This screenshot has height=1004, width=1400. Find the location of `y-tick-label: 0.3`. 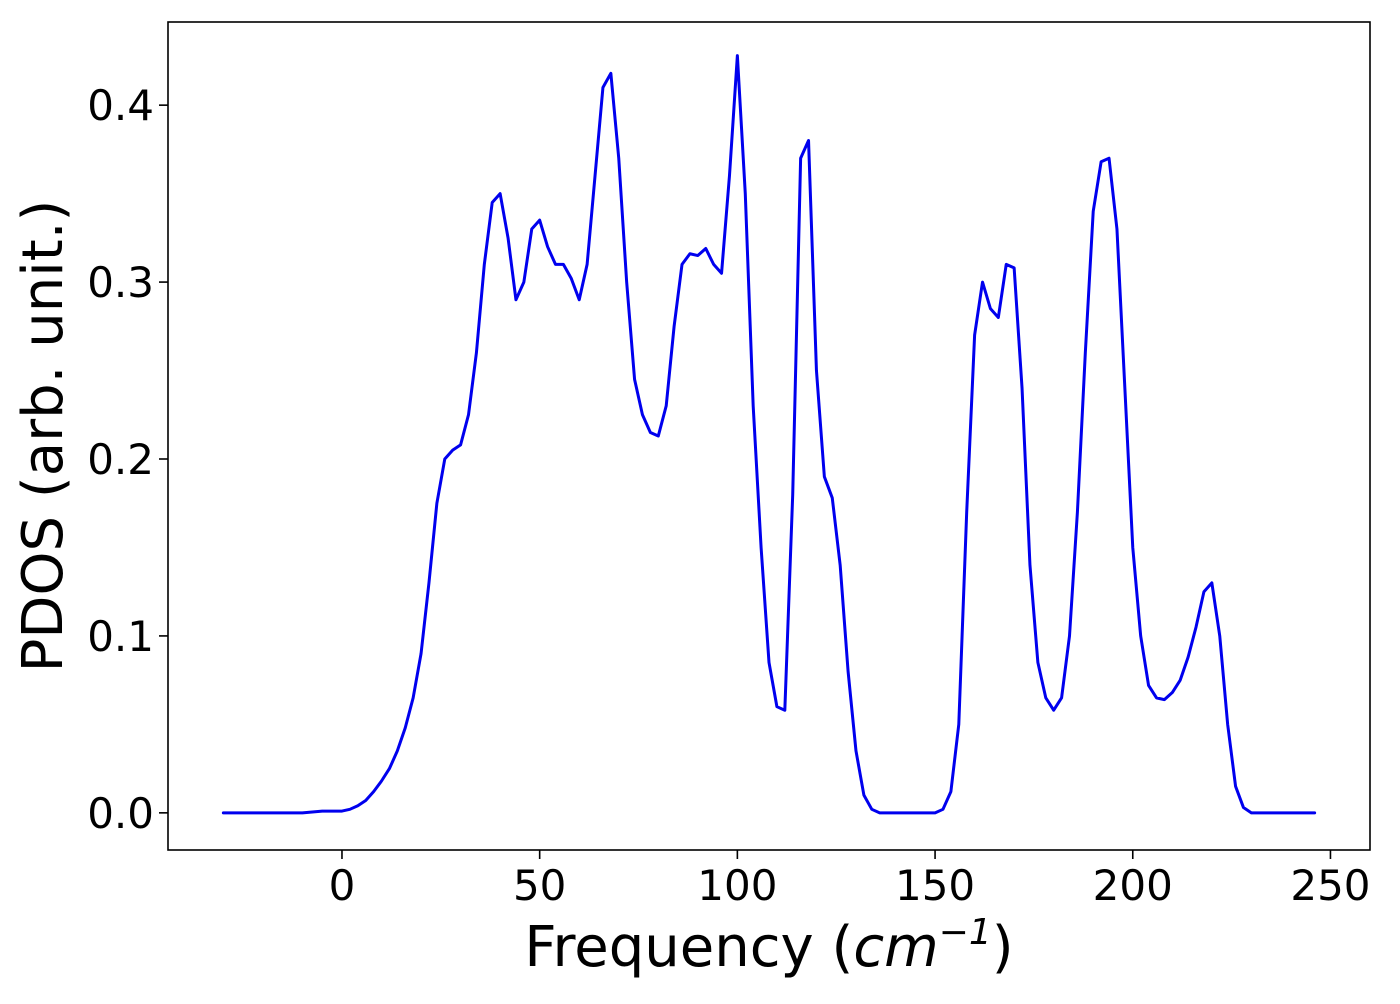

y-tick-label: 0.3 is located at coordinates (120, 282).